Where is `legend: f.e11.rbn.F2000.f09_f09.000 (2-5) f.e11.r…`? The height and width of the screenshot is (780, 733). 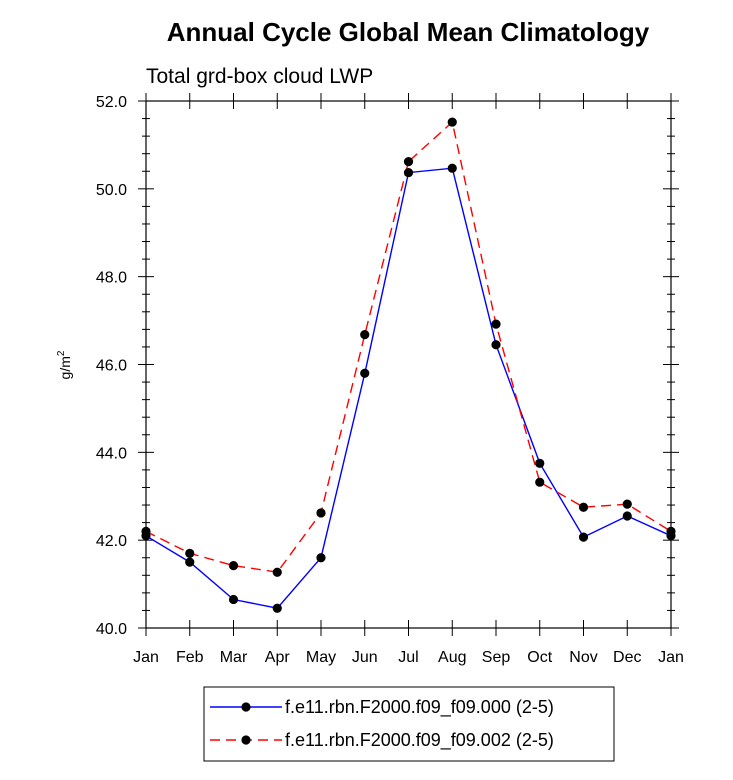 legend: f.e11.rbn.F2000.f09_f09.000 (2-5) f.e11.r… is located at coordinates (409, 724).